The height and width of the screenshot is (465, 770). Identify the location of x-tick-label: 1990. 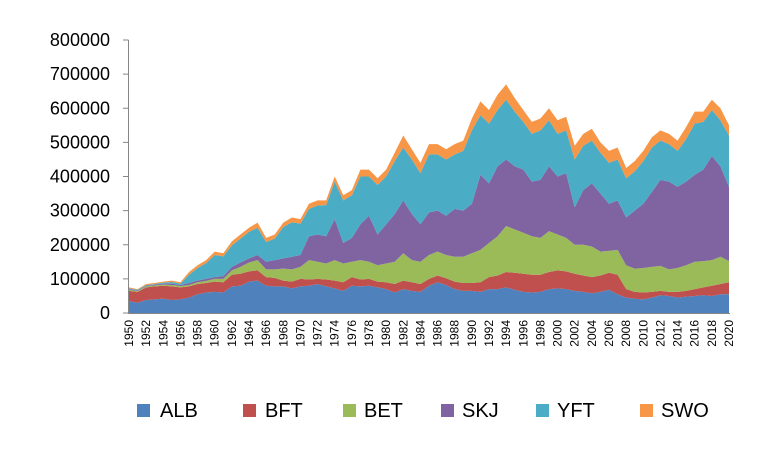
(472, 333).